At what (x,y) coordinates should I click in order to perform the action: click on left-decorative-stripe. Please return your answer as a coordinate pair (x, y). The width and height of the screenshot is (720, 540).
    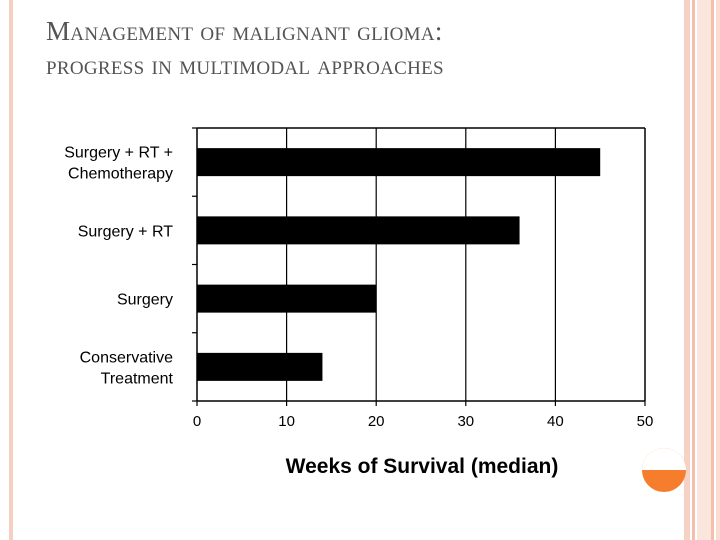
    Looking at the image, I should click on (11, 270).